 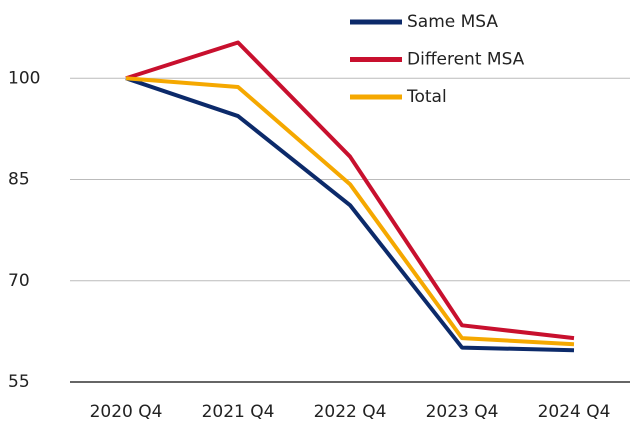 I want to click on legend-label: Same MSA, so click(x=452, y=22).